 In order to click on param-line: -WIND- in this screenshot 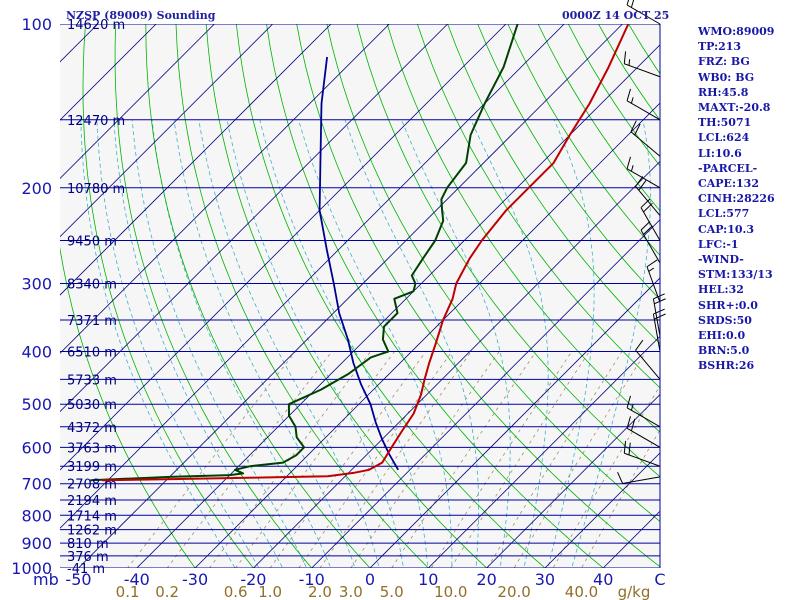, I will do `click(721, 260)`.